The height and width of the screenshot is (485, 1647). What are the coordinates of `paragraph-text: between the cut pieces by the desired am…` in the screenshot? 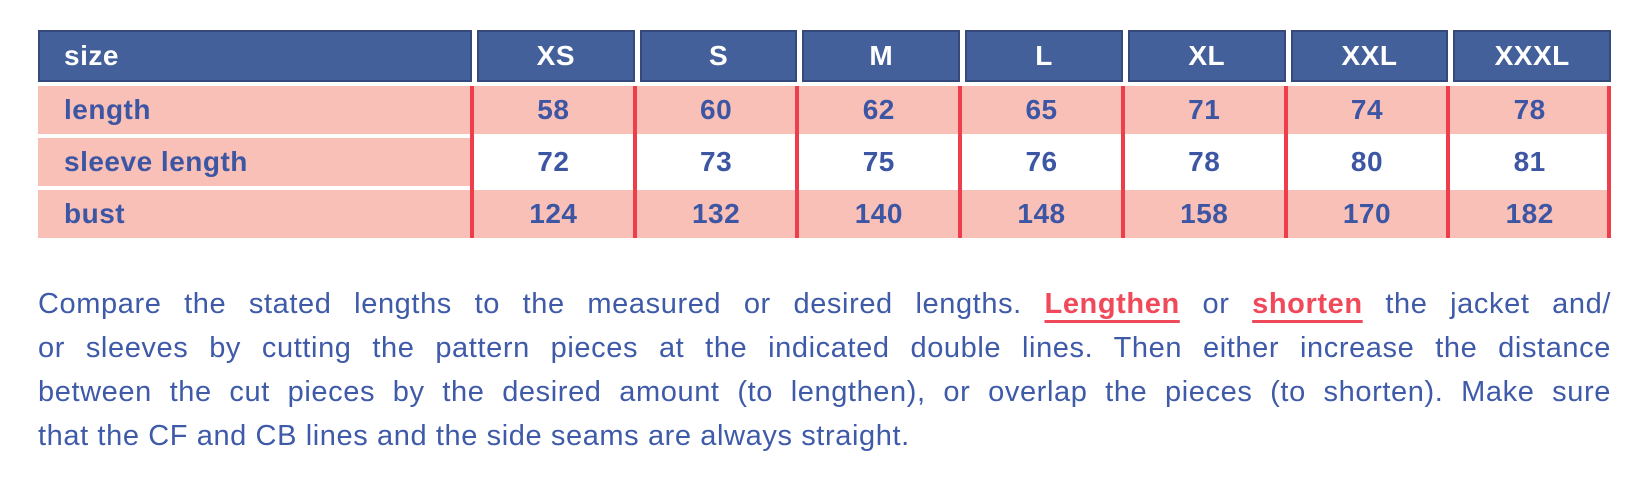 It's located at (824, 392).